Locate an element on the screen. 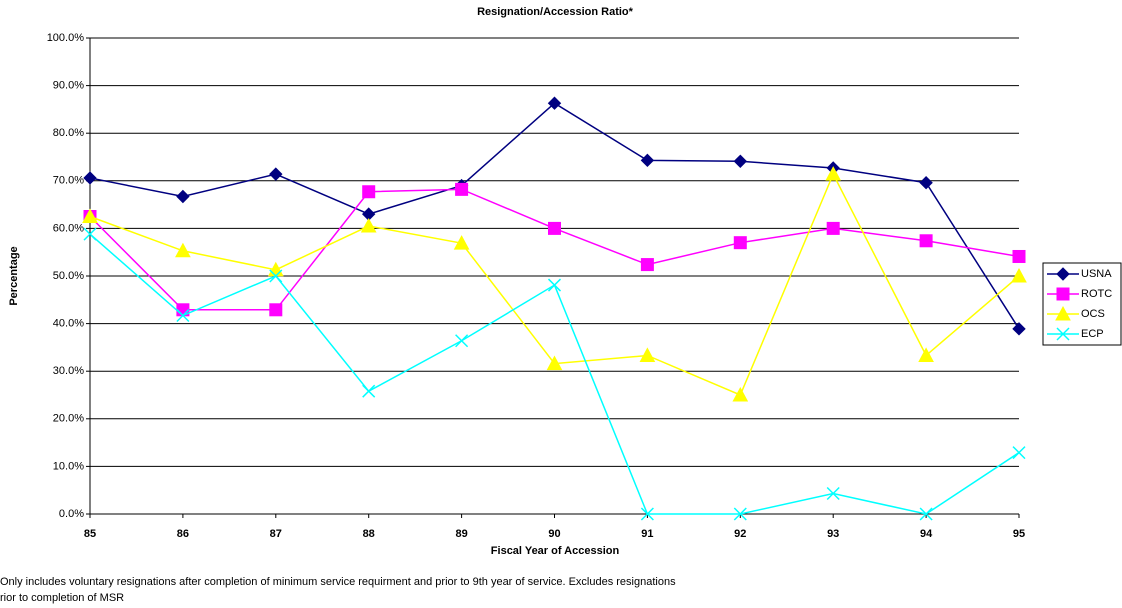 The height and width of the screenshot is (608, 1122). x-tick-label: 94 is located at coordinates (926, 534).